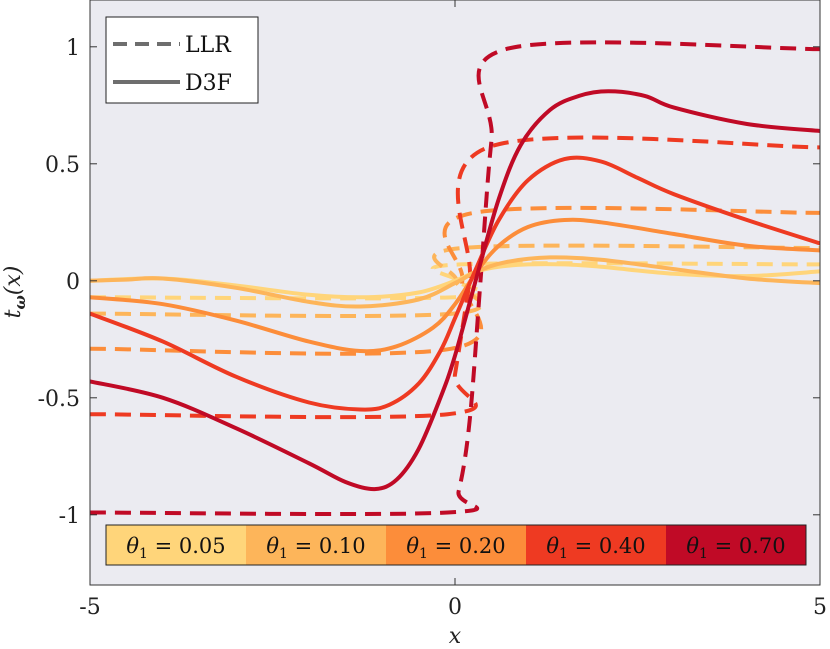  What do you see at coordinates (89, 607) in the screenshot?
I see `x-tick-label: -5` at bounding box center [89, 607].